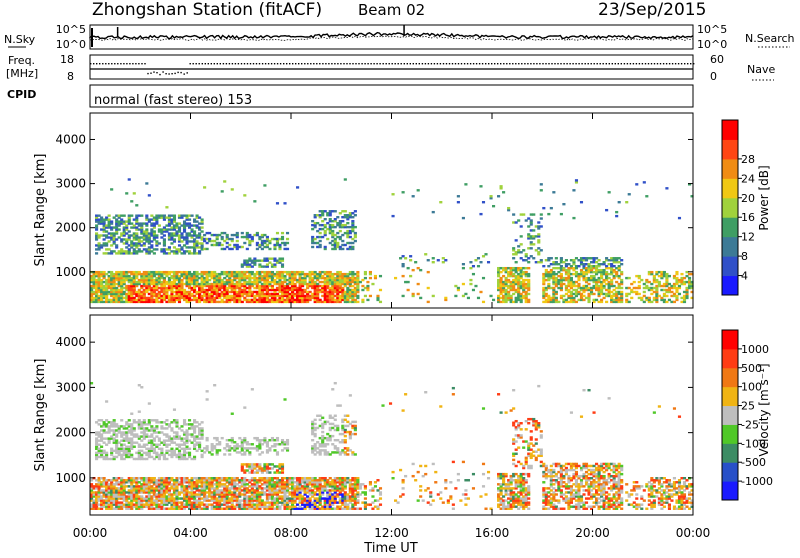  I want to click on freq-label: Freq., so click(21, 60).